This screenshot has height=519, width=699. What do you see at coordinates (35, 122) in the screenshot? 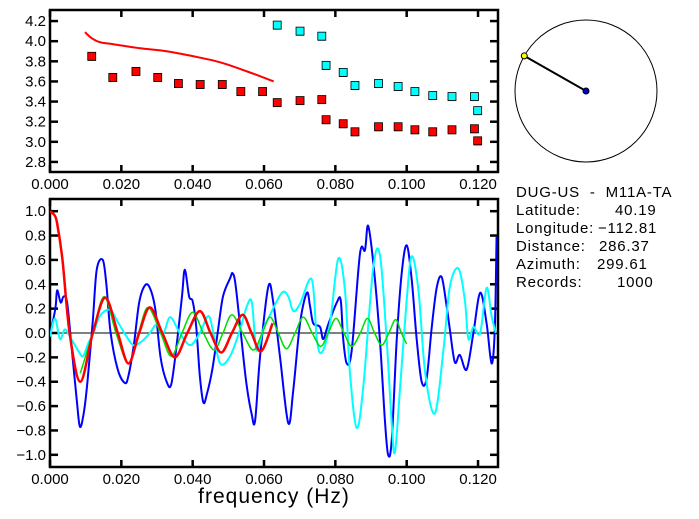
I see `y-tick-label: 3.2` at bounding box center [35, 122].